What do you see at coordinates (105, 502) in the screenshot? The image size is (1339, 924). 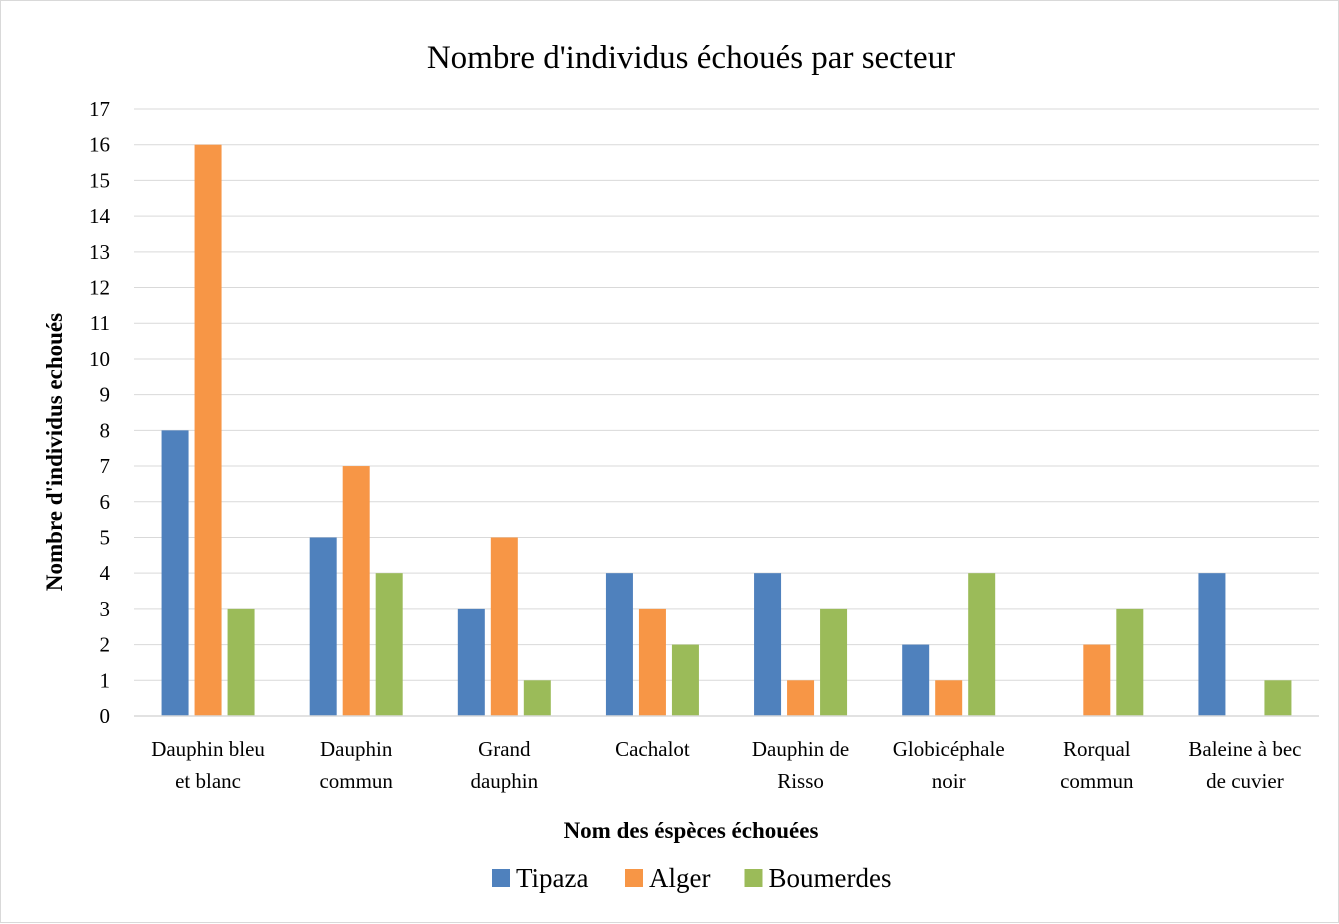 I see `y-tick-label: 6` at bounding box center [105, 502].